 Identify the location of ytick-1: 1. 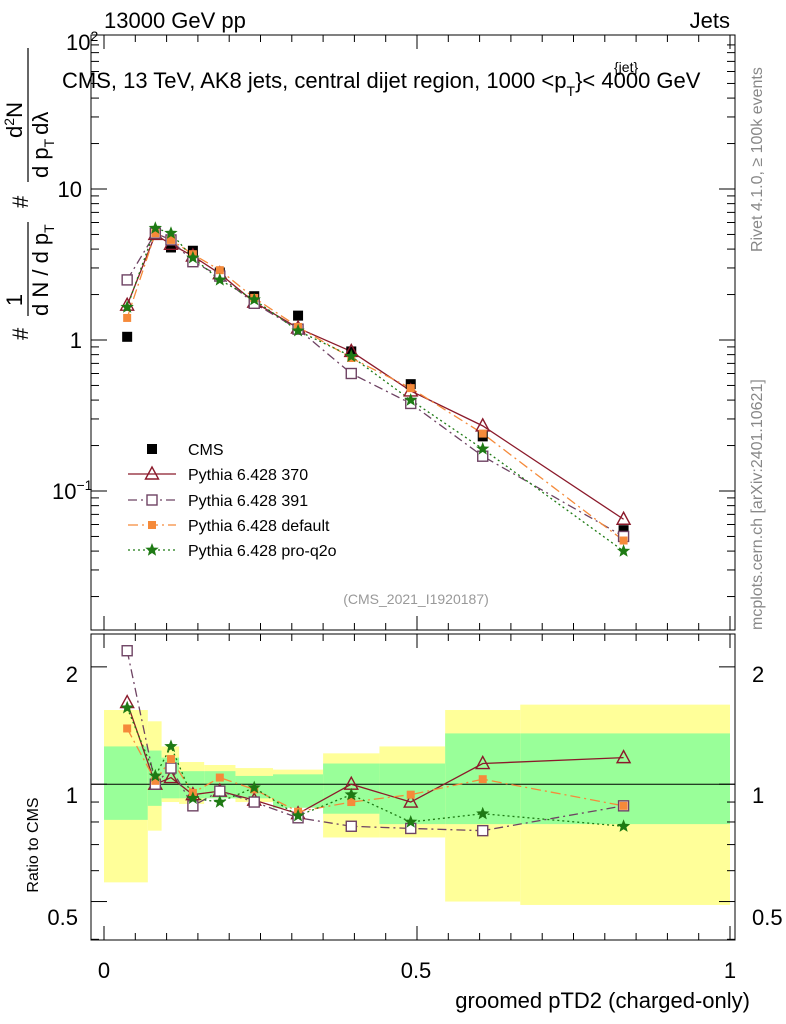
(76, 340).